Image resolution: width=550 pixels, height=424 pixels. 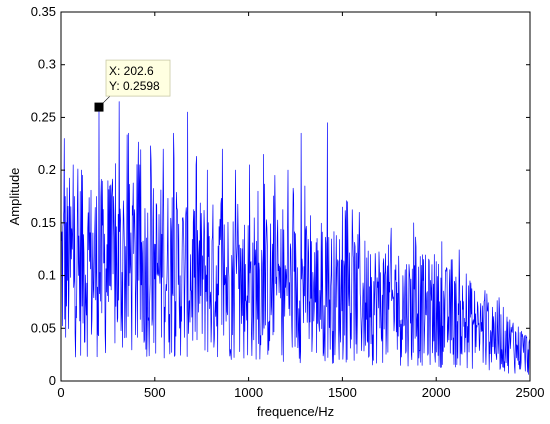 I want to click on data-tip-y-text: Y: 0.2598, so click(x=134, y=86).